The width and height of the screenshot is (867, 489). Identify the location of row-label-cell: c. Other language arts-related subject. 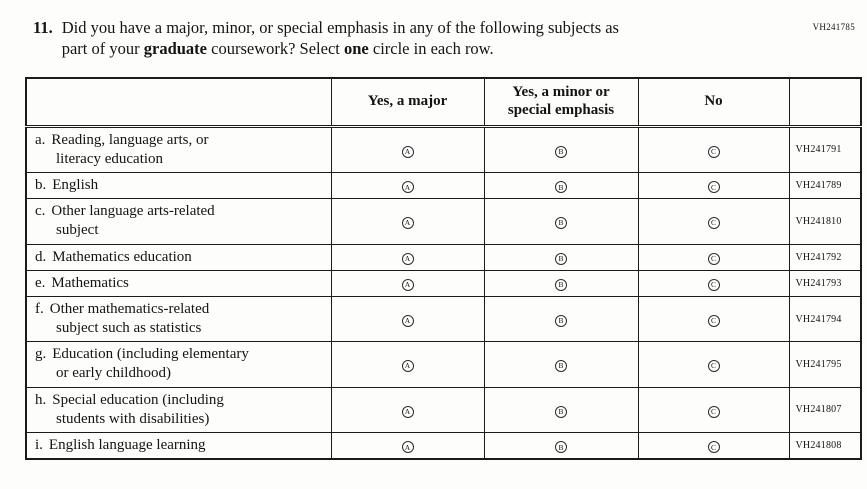
(178, 221).